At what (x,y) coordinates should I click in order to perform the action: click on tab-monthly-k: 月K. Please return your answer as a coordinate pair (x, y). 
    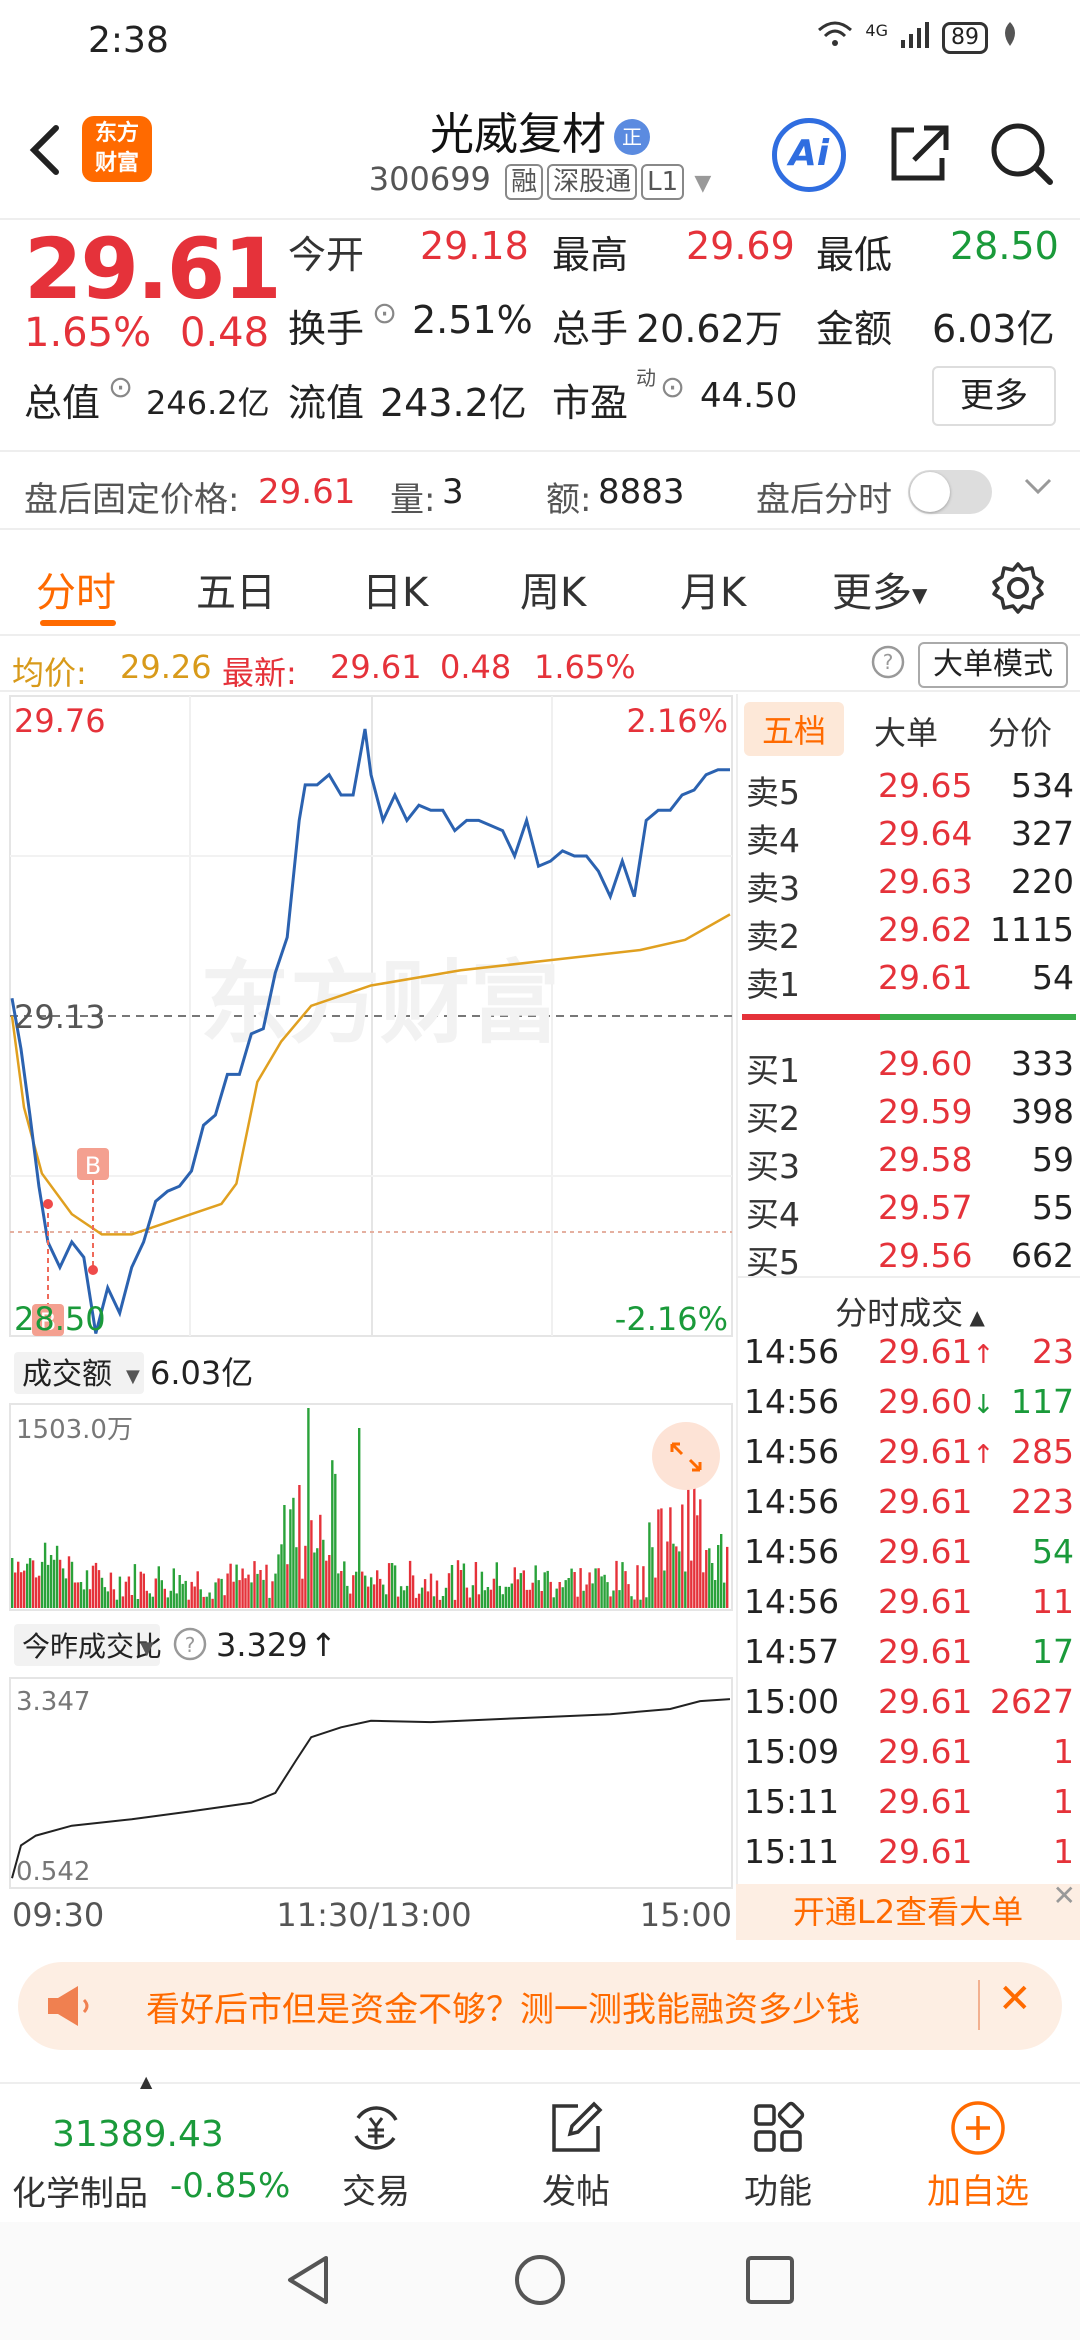
    Looking at the image, I should click on (713, 593).